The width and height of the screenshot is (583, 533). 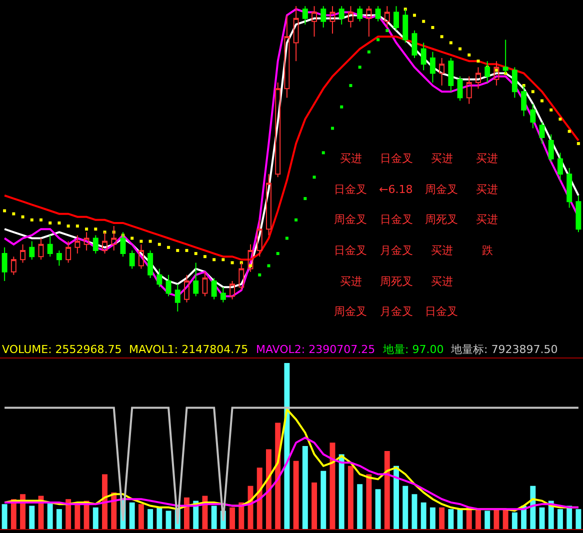 What do you see at coordinates (396, 189) in the screenshot?
I see `annotation: ←6.18` at bounding box center [396, 189].